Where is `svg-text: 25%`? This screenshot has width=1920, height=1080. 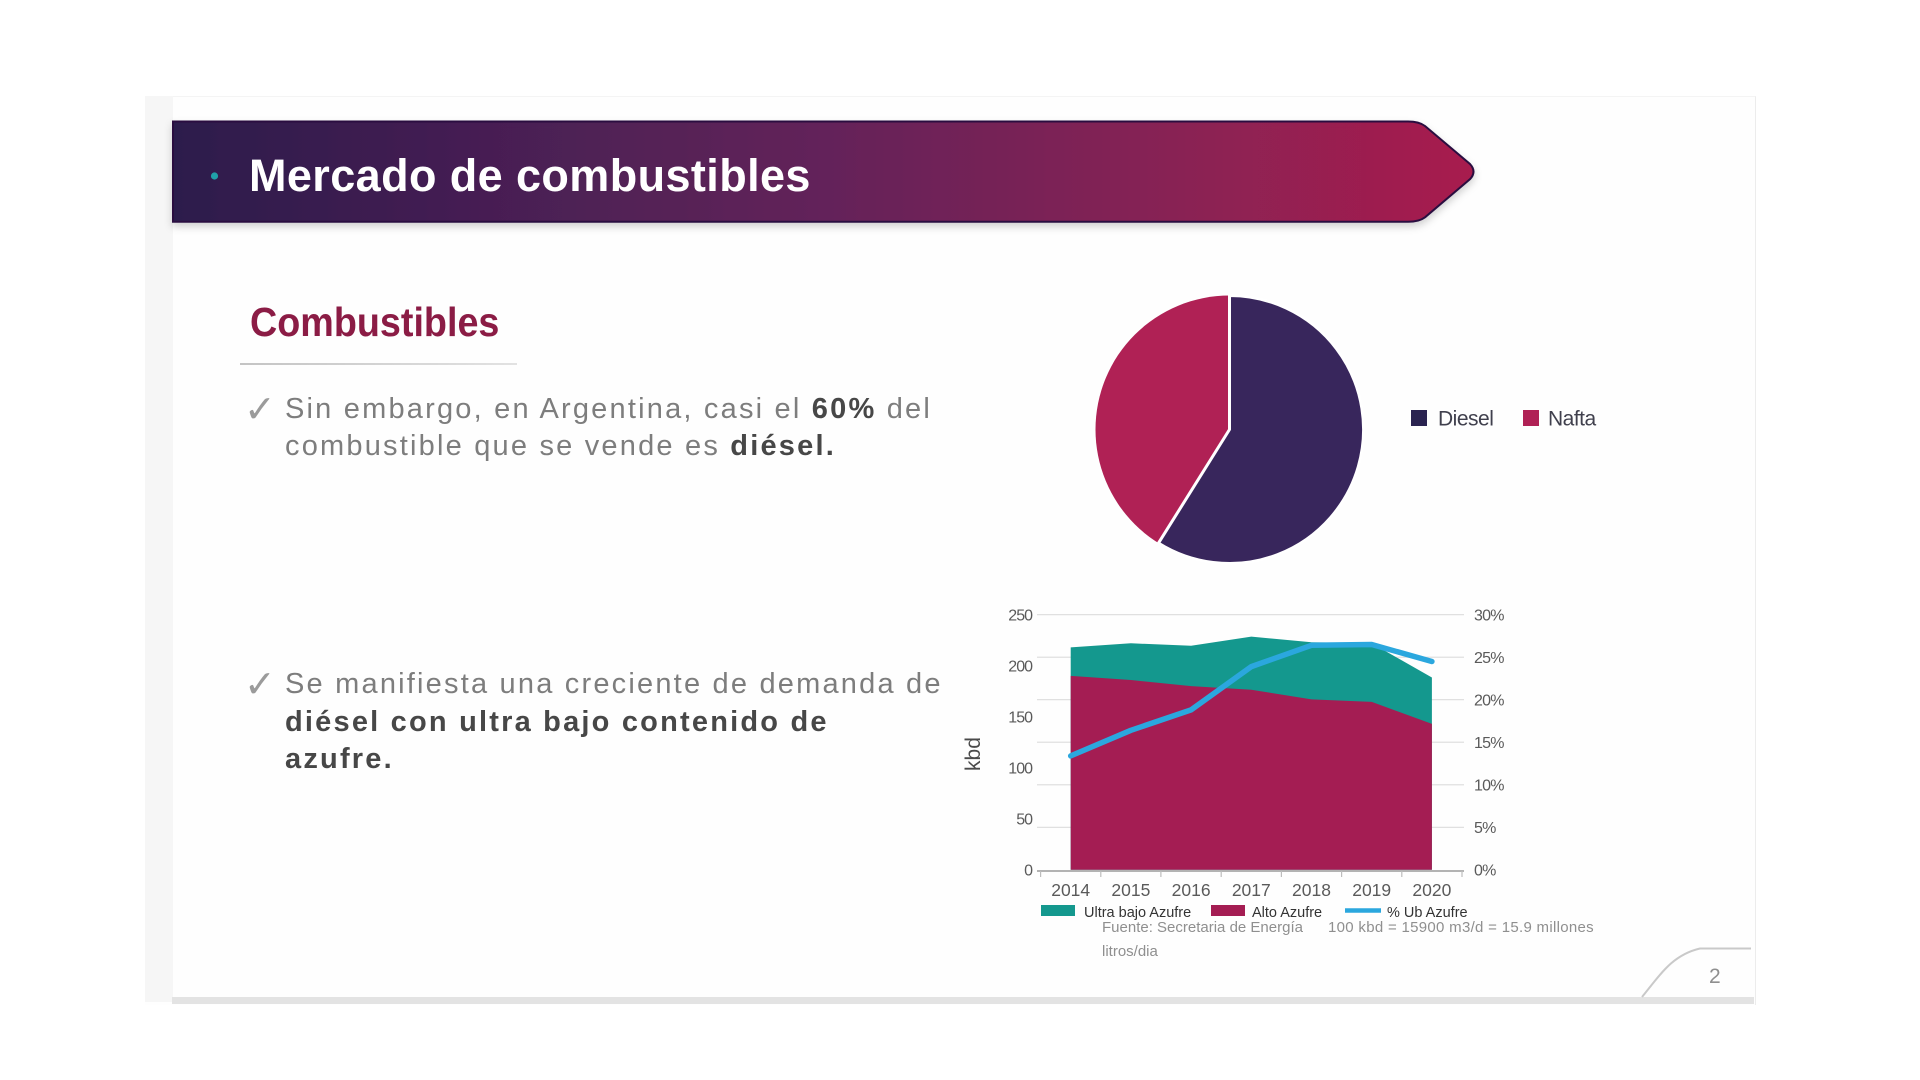 svg-text: 25% is located at coordinates (1489, 658).